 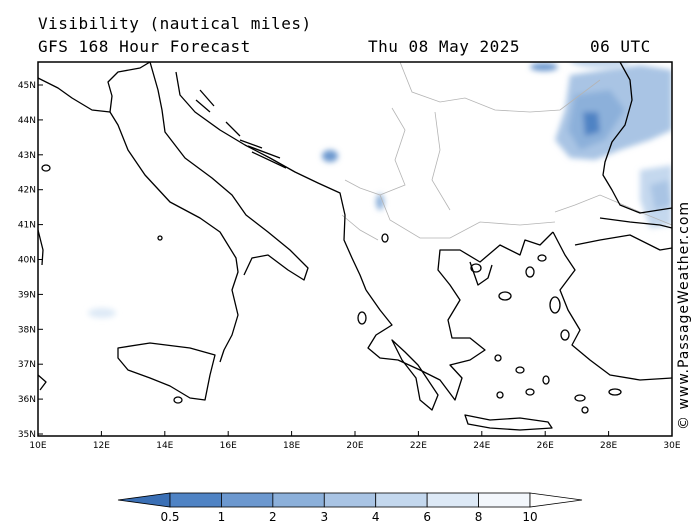 What do you see at coordinates (27, 86) in the screenshot?
I see `lat-tick-label: 45N` at bounding box center [27, 86].